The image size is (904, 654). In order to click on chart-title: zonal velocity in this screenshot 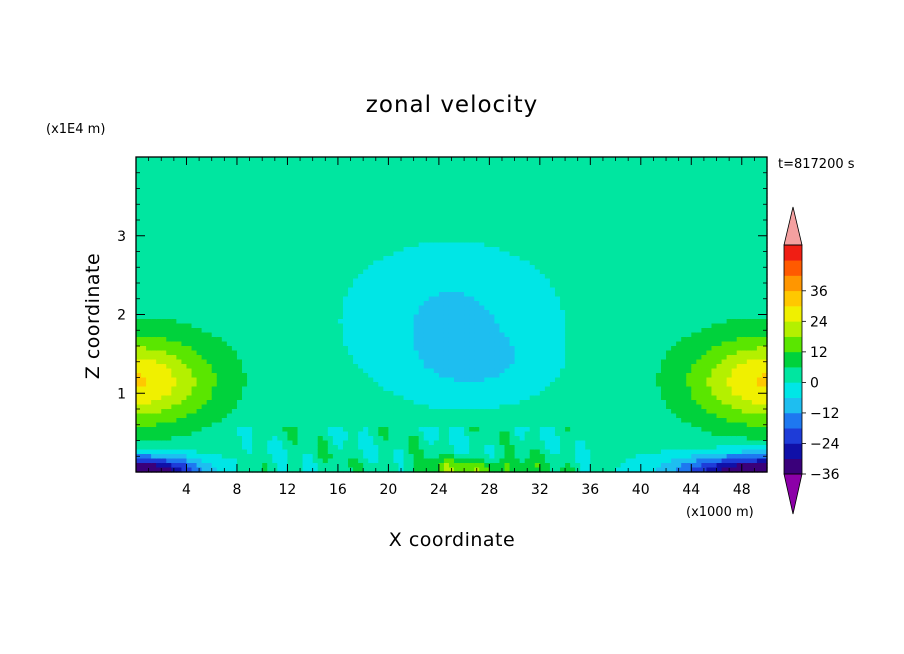, I will do `click(452, 105)`.